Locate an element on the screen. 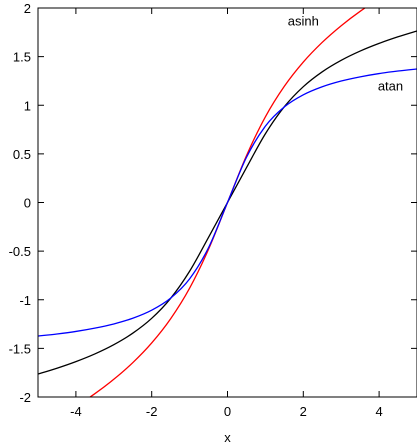  y-tick-label: -1.5 is located at coordinates (20, 348).